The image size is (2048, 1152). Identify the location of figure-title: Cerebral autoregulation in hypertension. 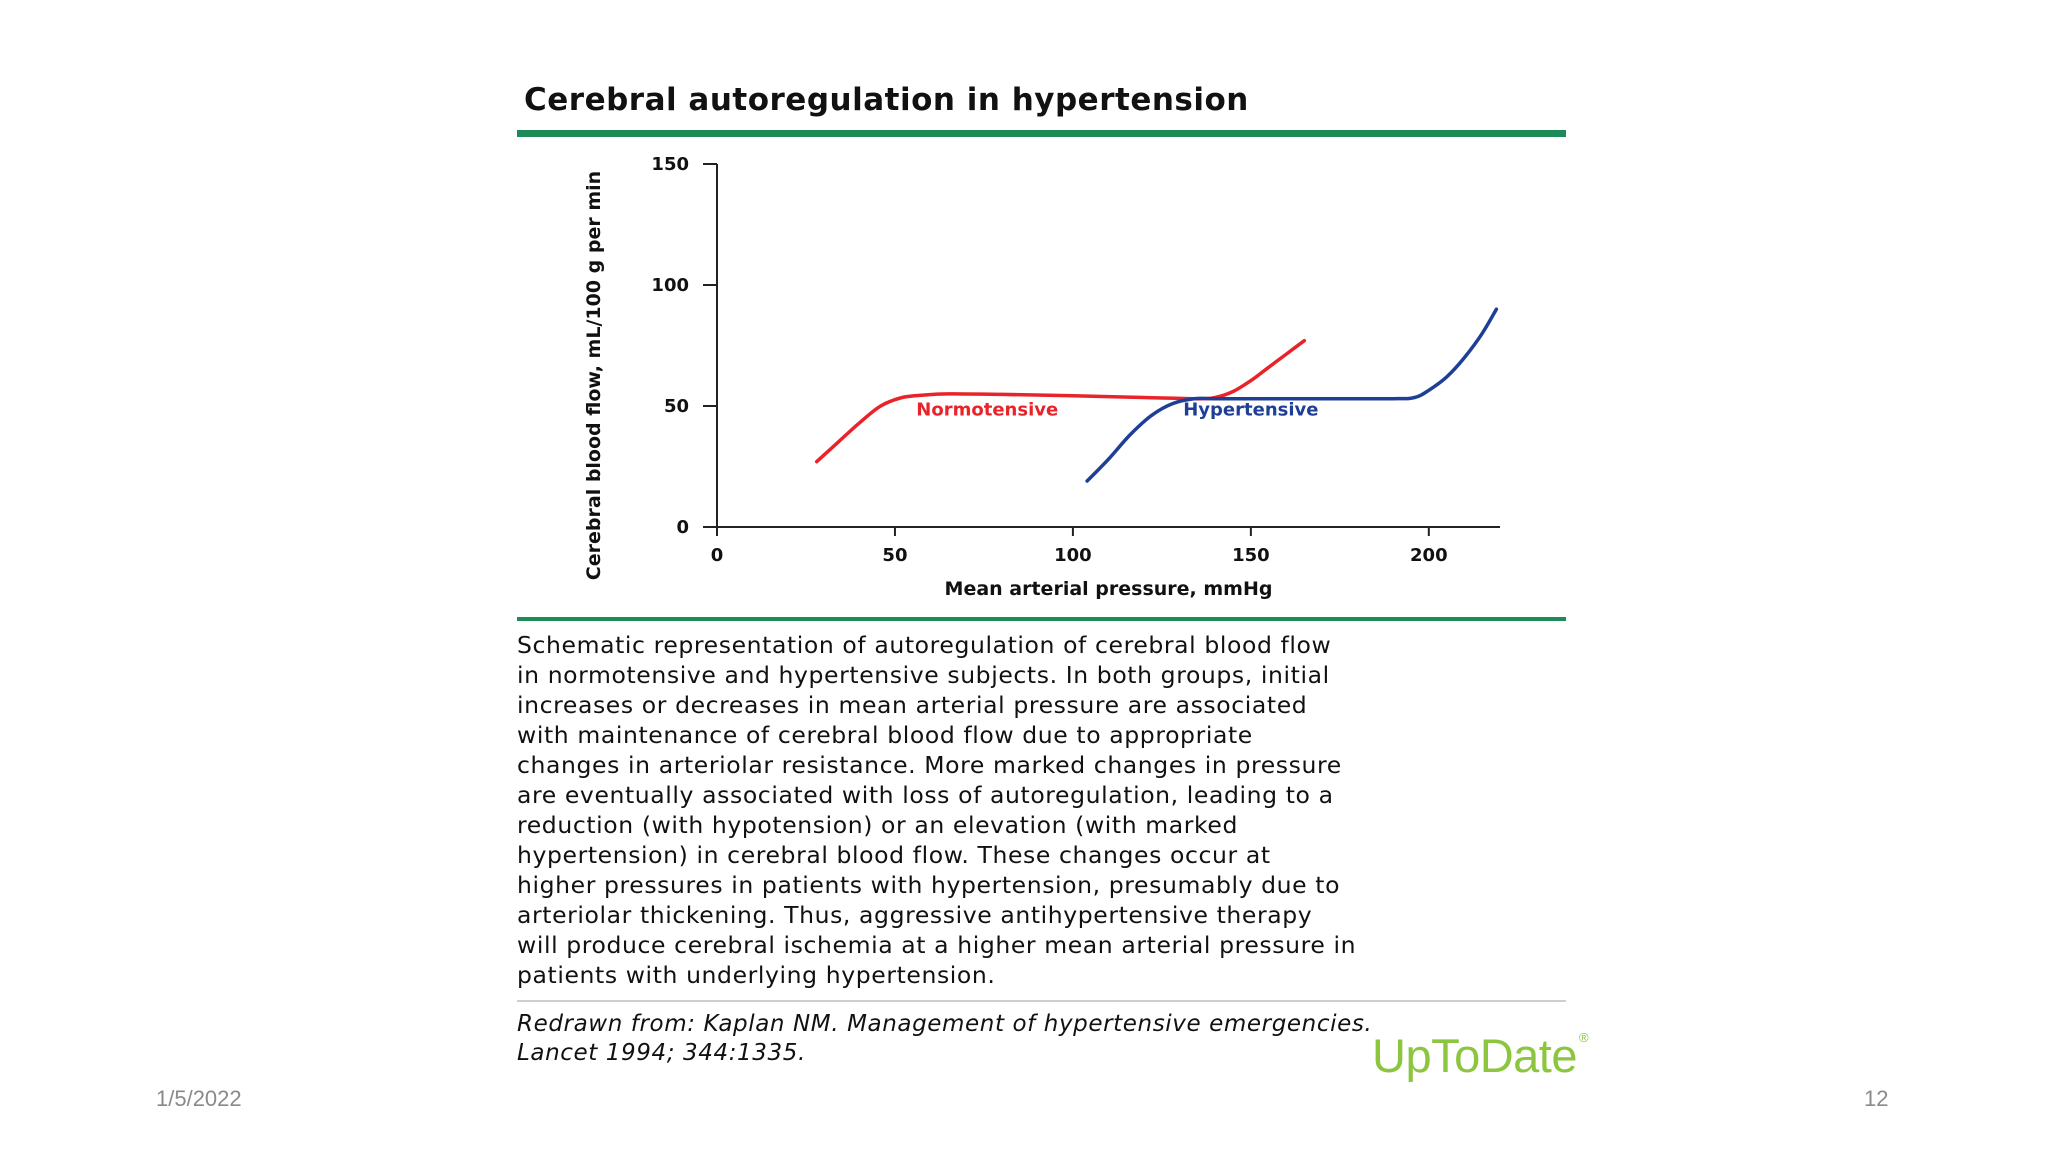
(886, 100).